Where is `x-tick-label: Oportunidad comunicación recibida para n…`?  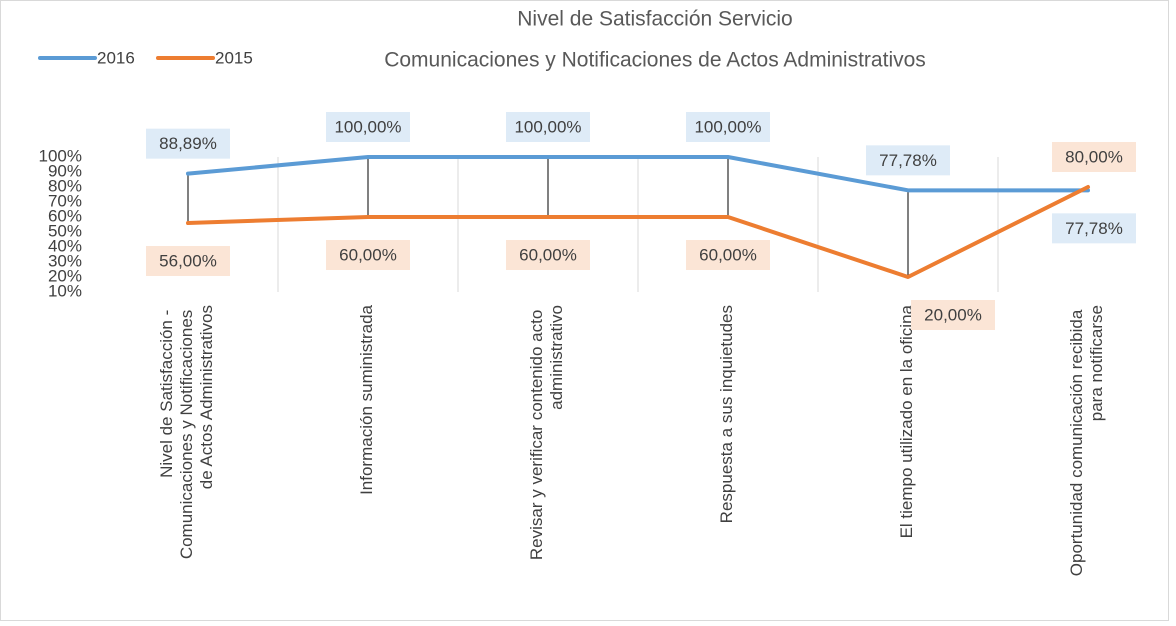
x-tick-label: Oportunidad comunicación recibida para n… is located at coordinates (1086, 440).